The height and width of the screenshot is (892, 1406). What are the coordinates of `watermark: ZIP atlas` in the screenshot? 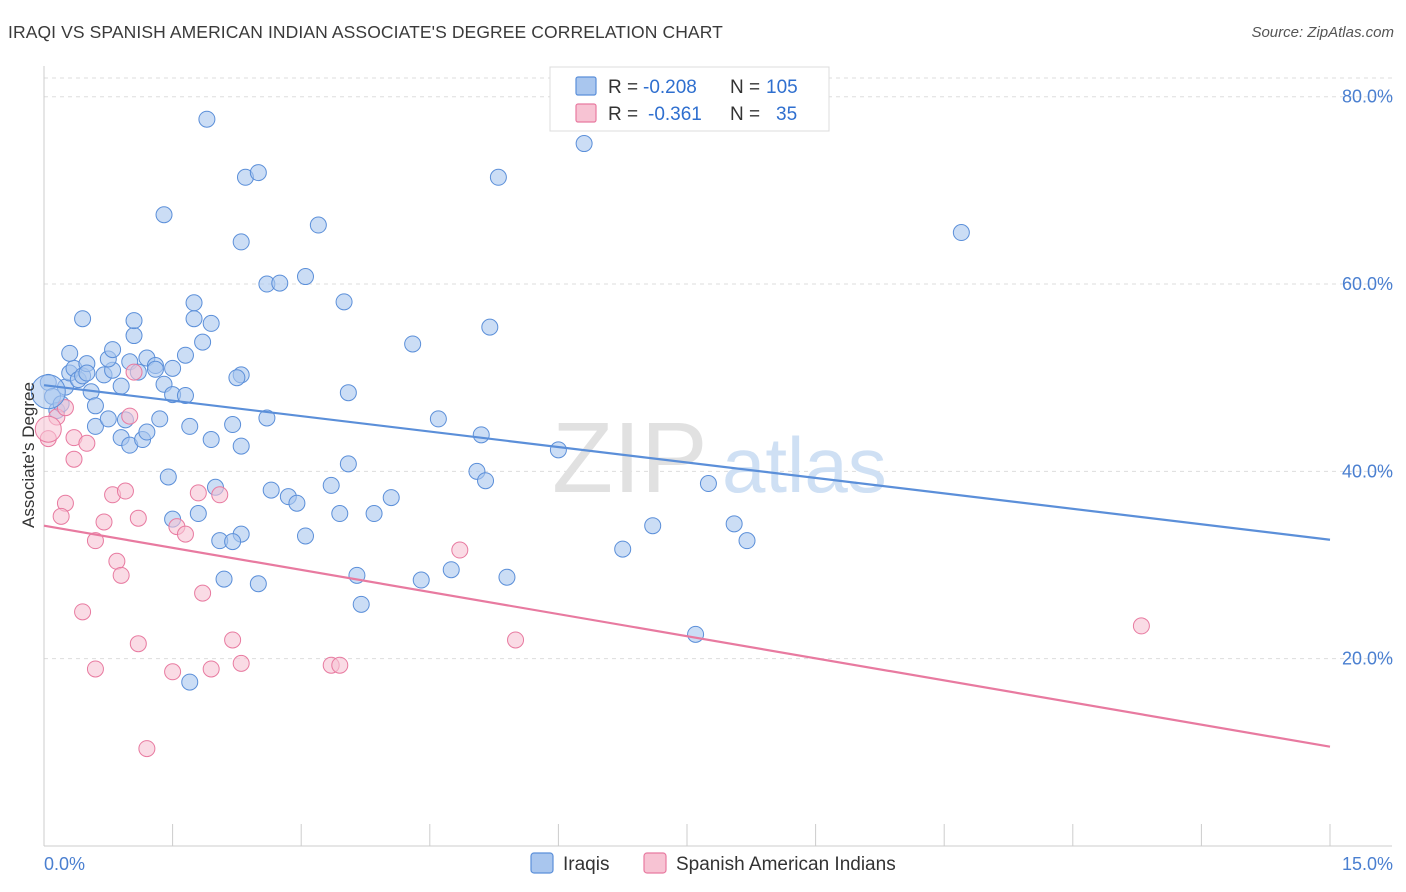 It's located at (719, 458).